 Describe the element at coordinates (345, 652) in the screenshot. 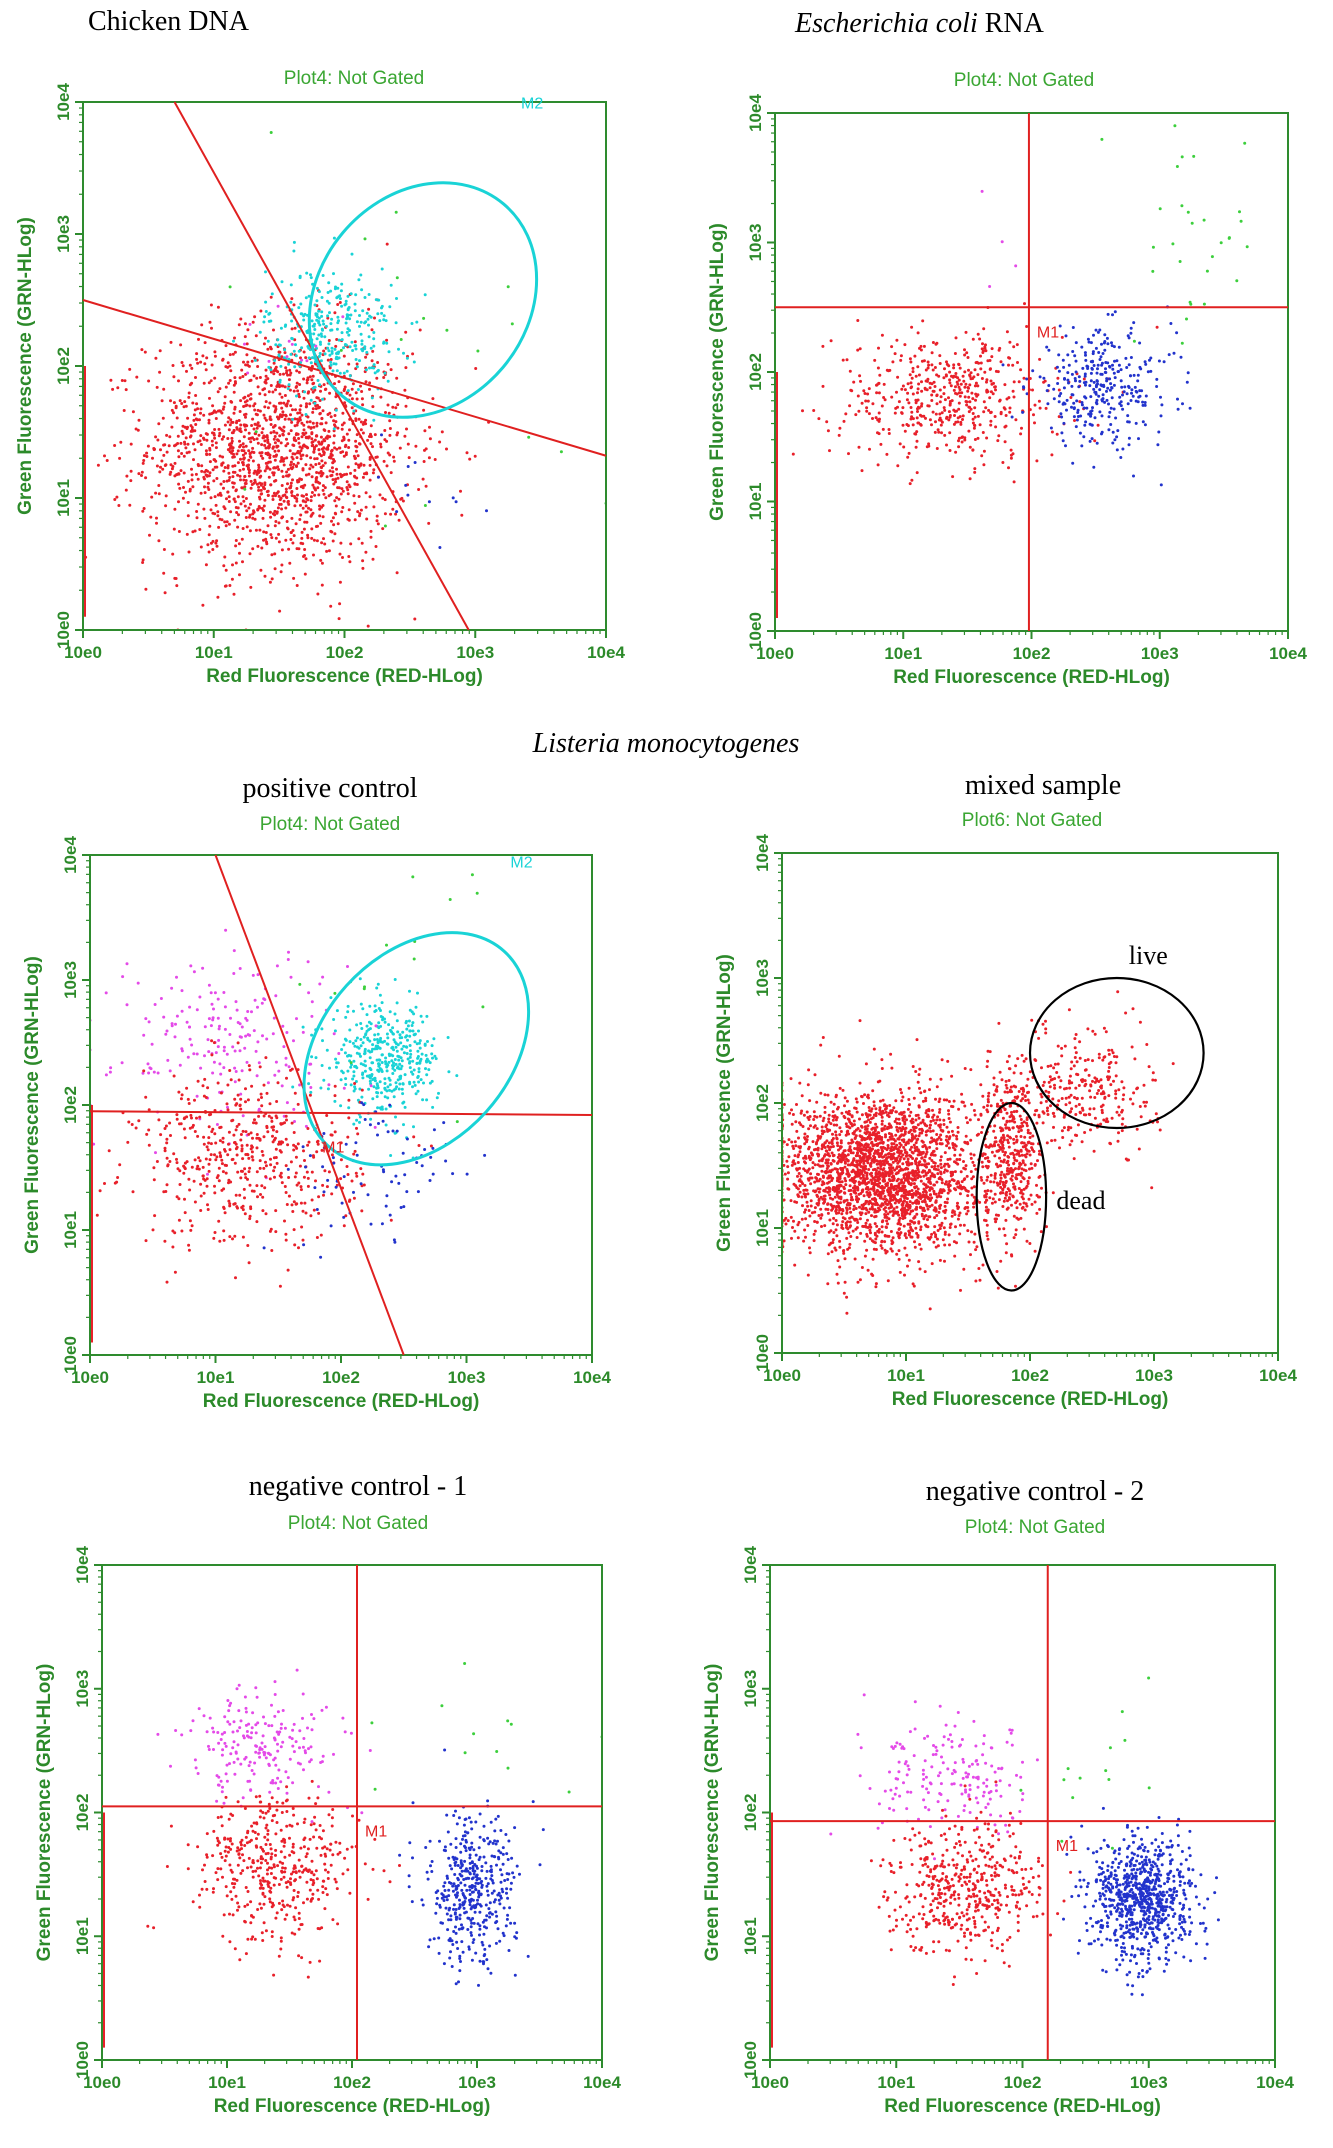

I see `x-tick-label: 10e2` at that location.